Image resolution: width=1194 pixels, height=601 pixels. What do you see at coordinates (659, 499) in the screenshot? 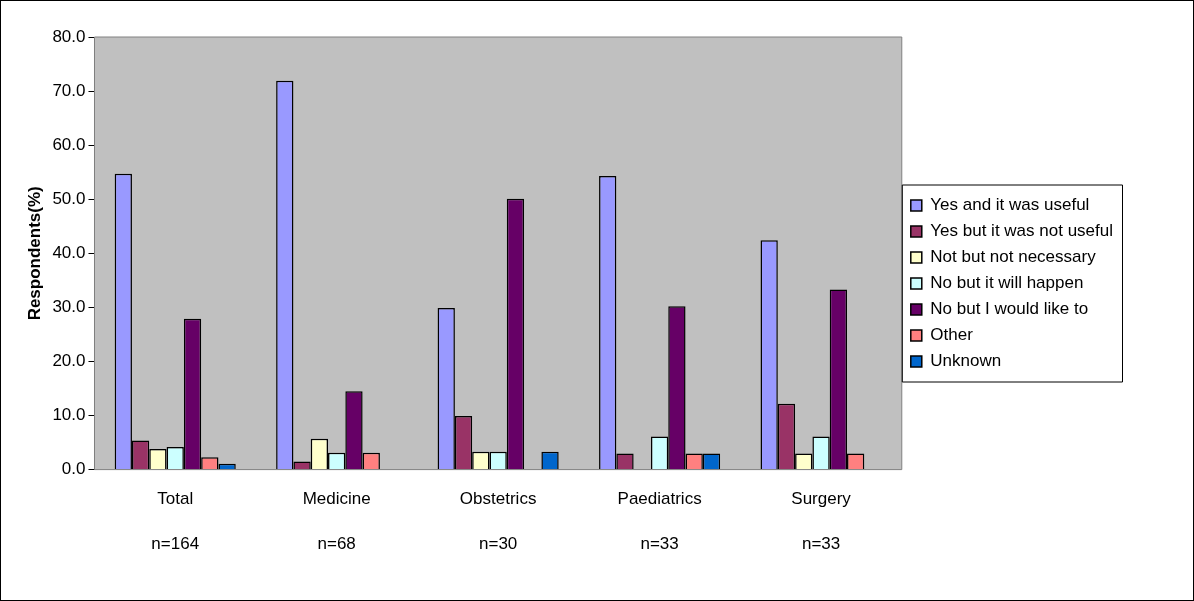
I see `x-tick-label: Paediatrics` at bounding box center [659, 499].